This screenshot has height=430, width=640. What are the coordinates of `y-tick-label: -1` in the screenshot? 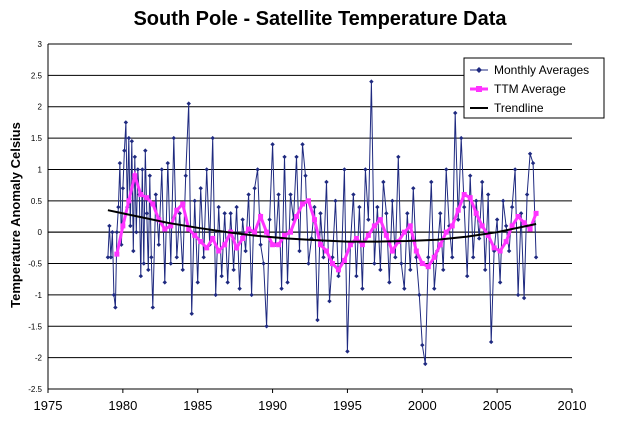 It's located at (39, 295).